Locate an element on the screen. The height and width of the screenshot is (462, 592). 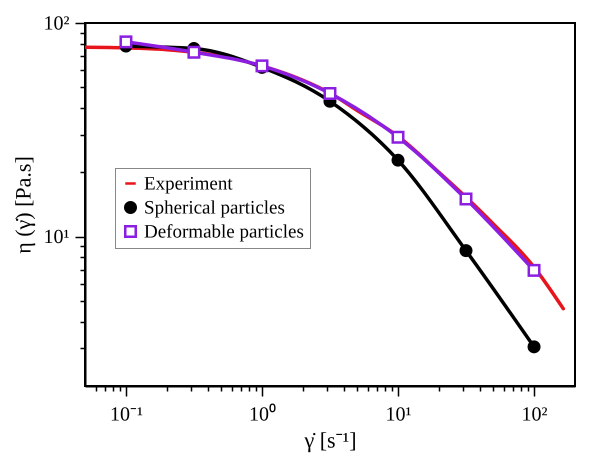
legend-label: Spherical particles is located at coordinates (214, 208).